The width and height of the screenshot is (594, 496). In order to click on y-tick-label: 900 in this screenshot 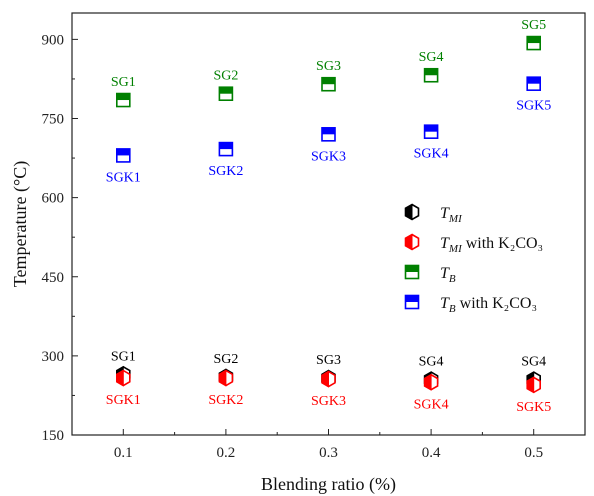, I will do `click(53, 40)`.